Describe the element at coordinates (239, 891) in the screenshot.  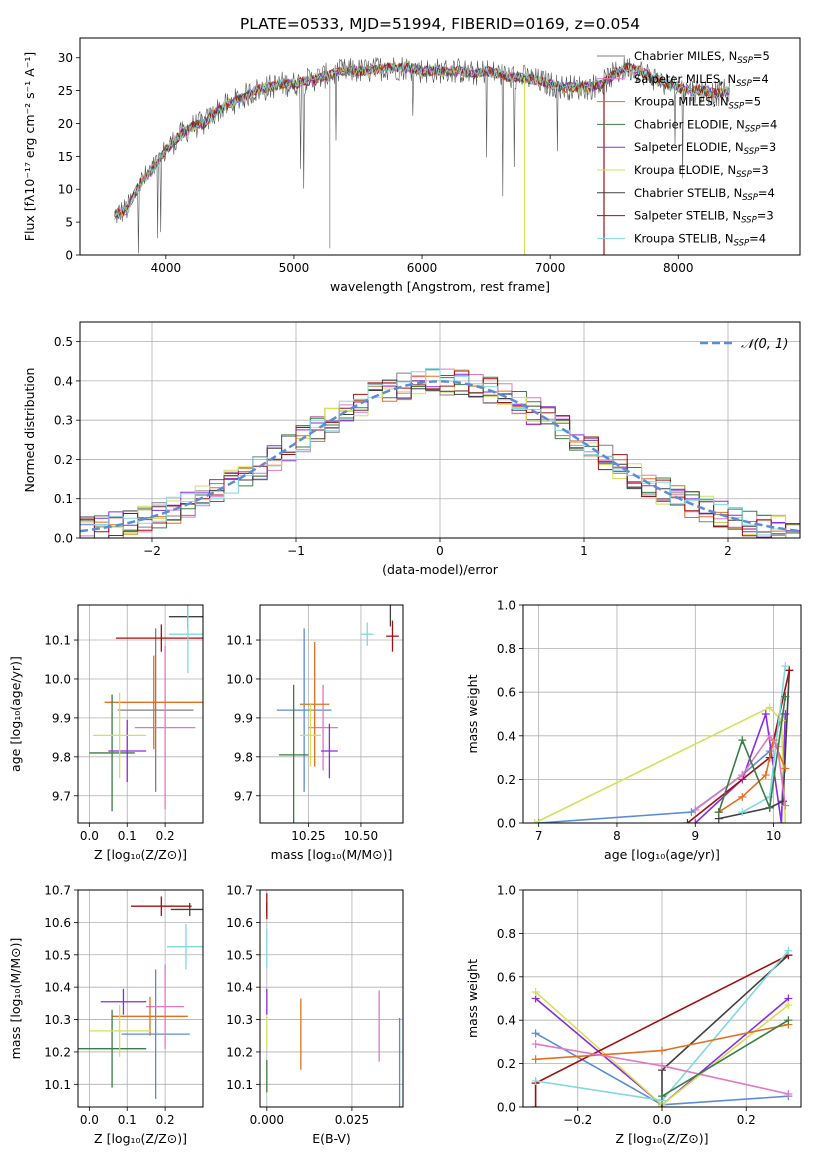
I see `tick-label-y: 10.7` at that location.